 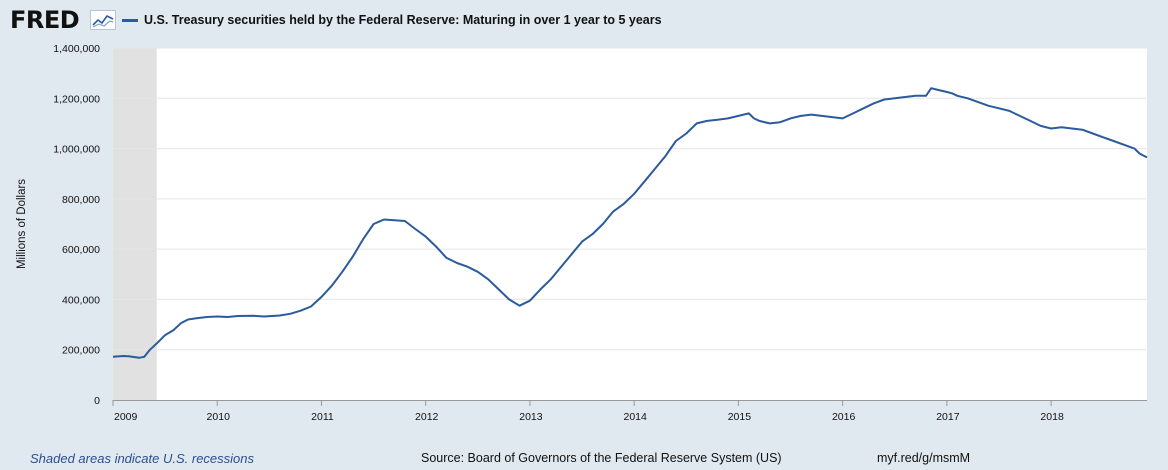 What do you see at coordinates (219, 417) in the screenshot?
I see `x-tick-label: 2010` at bounding box center [219, 417].